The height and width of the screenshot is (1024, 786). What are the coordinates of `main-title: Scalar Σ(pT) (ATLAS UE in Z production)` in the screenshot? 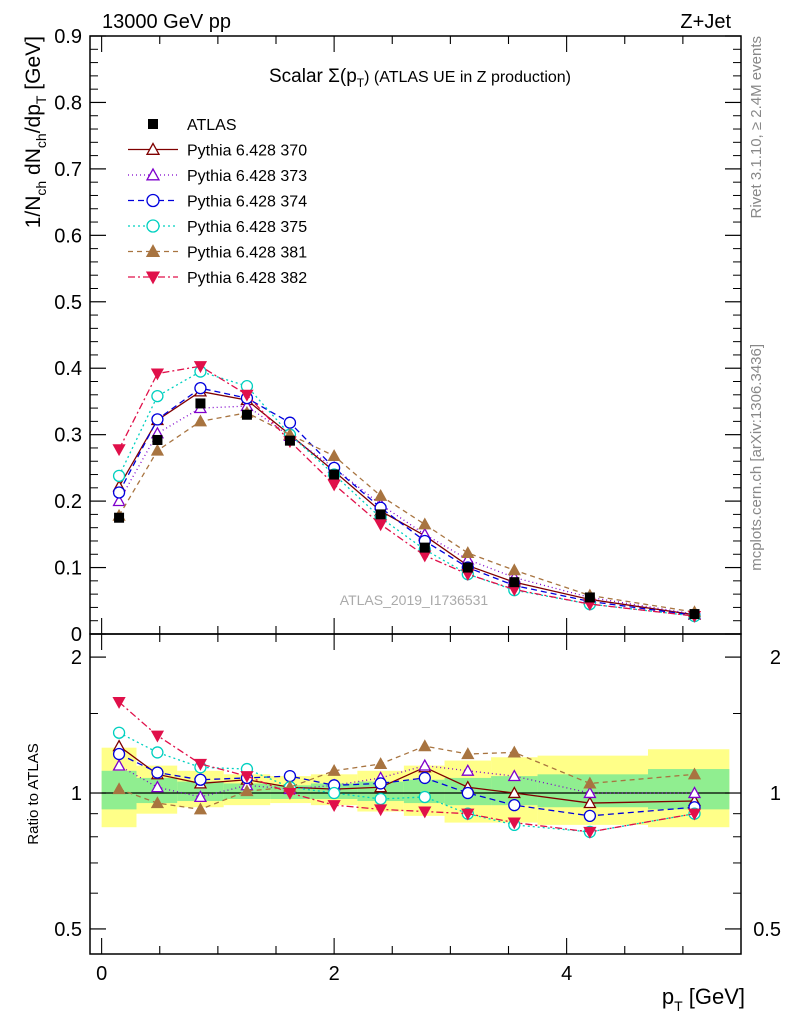 It's located at (420, 78).